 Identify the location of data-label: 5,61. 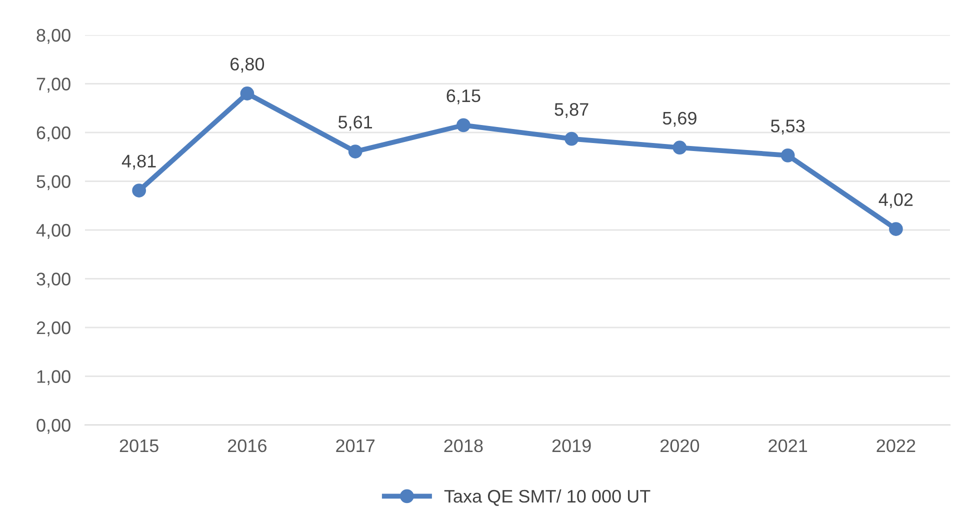
(355, 123).